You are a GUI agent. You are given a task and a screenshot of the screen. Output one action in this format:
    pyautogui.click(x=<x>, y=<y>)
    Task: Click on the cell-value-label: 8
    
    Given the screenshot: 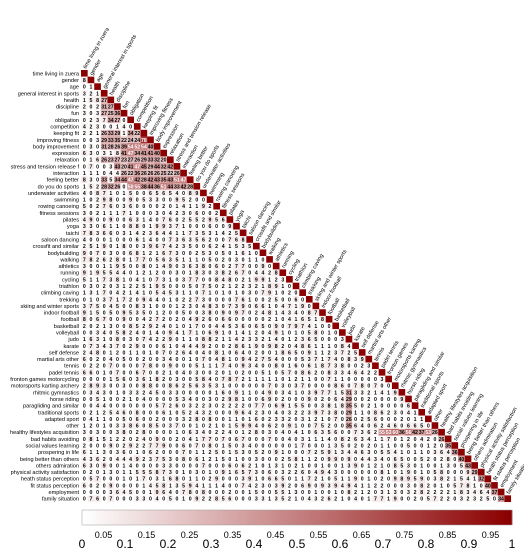 What is the action you would take?
    pyautogui.click(x=468, y=486)
    